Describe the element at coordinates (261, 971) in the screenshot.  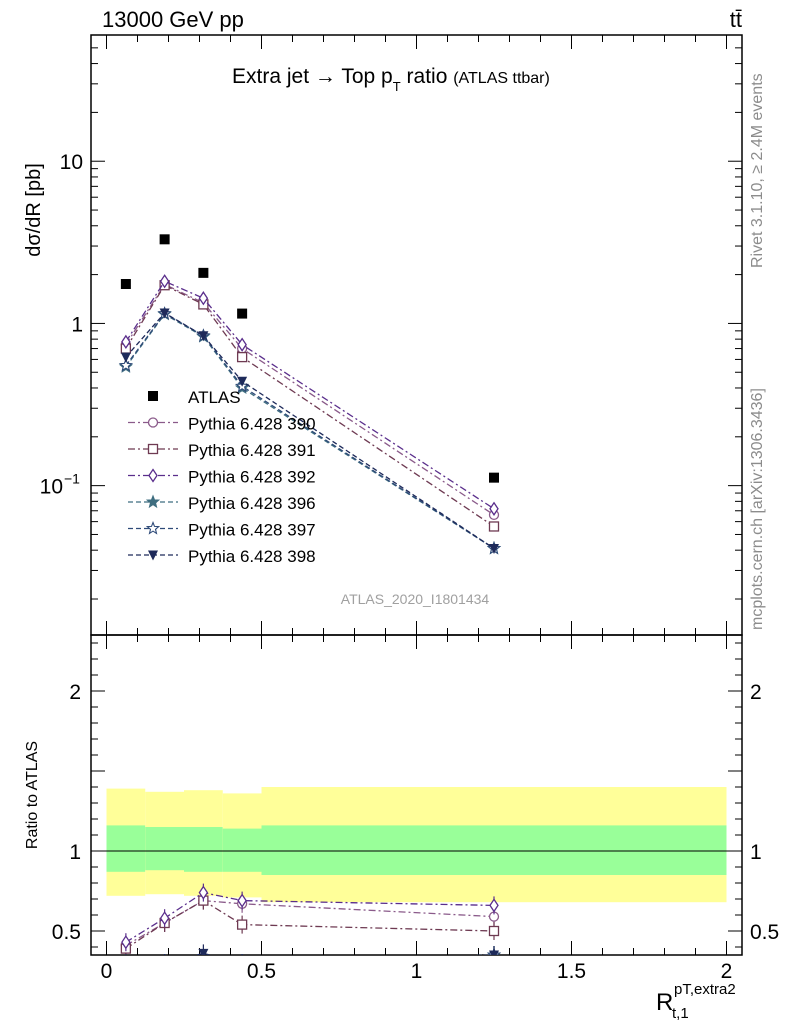
I see `ratio-xtick-label-1: 0.5` at that location.